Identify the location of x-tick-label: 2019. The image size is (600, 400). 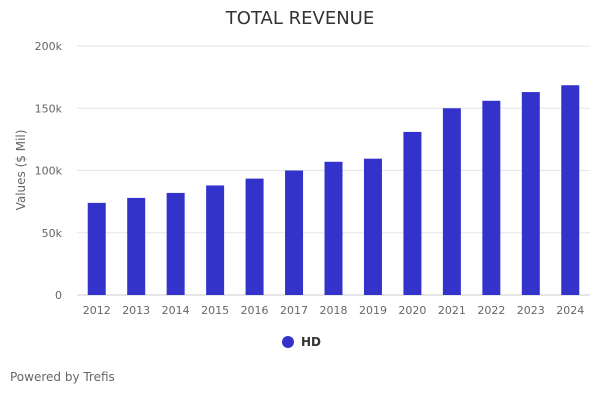
(373, 310).